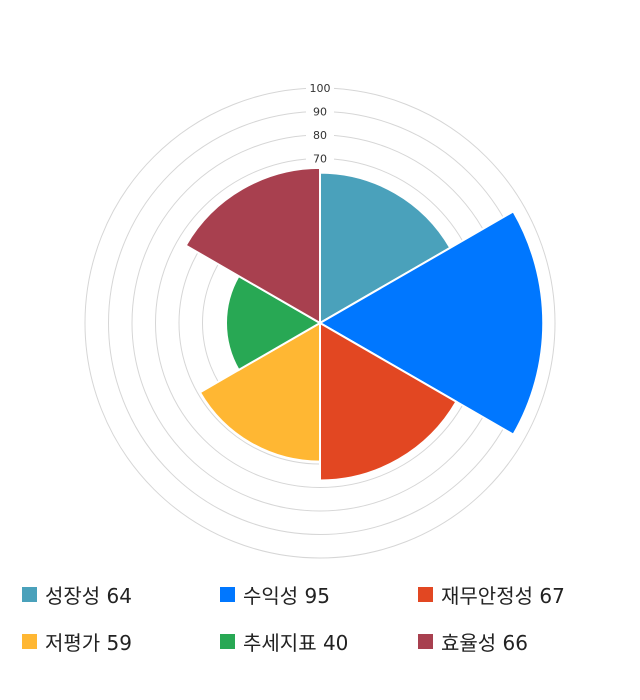  I want to click on legend-label: 추세지표 40, so click(296, 643).